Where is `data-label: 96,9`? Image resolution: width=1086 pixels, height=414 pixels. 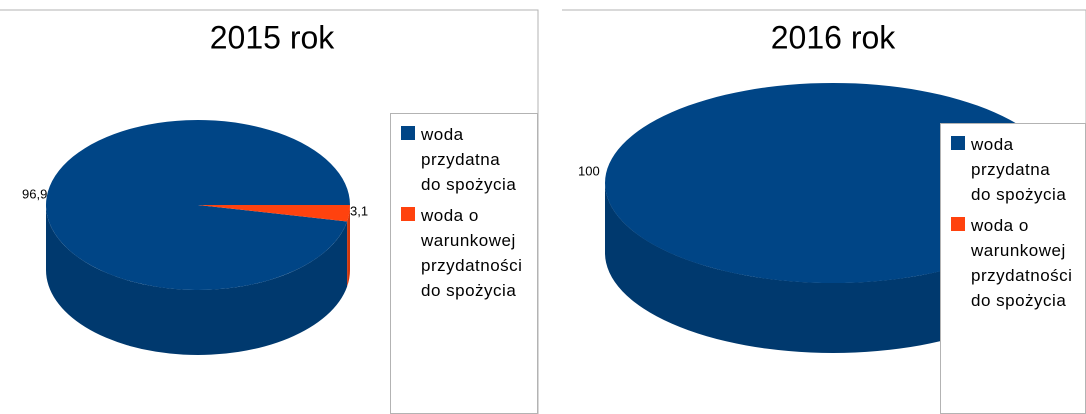 data-label: 96,9 is located at coordinates (34, 193).